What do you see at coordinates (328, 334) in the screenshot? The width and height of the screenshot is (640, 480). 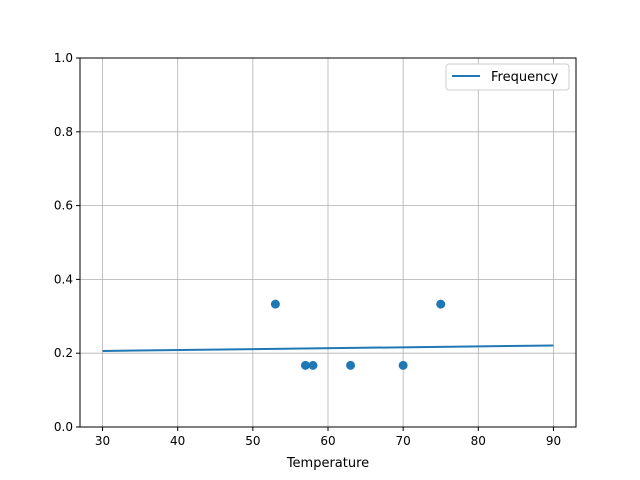 I see `marks` at bounding box center [328, 334].